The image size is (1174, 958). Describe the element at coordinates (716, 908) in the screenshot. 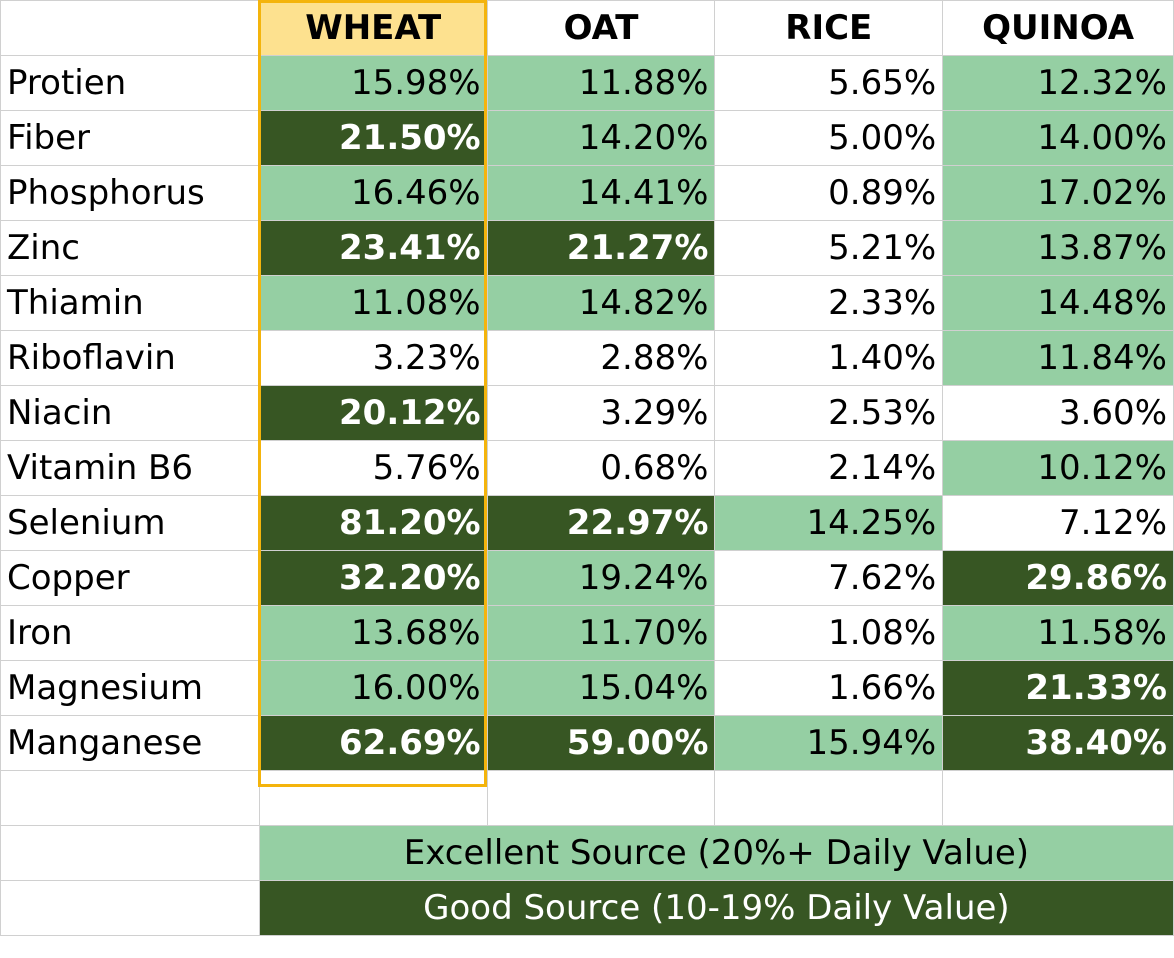

I see `legend-good: Good Source (10-19% Daily Value)` at that location.